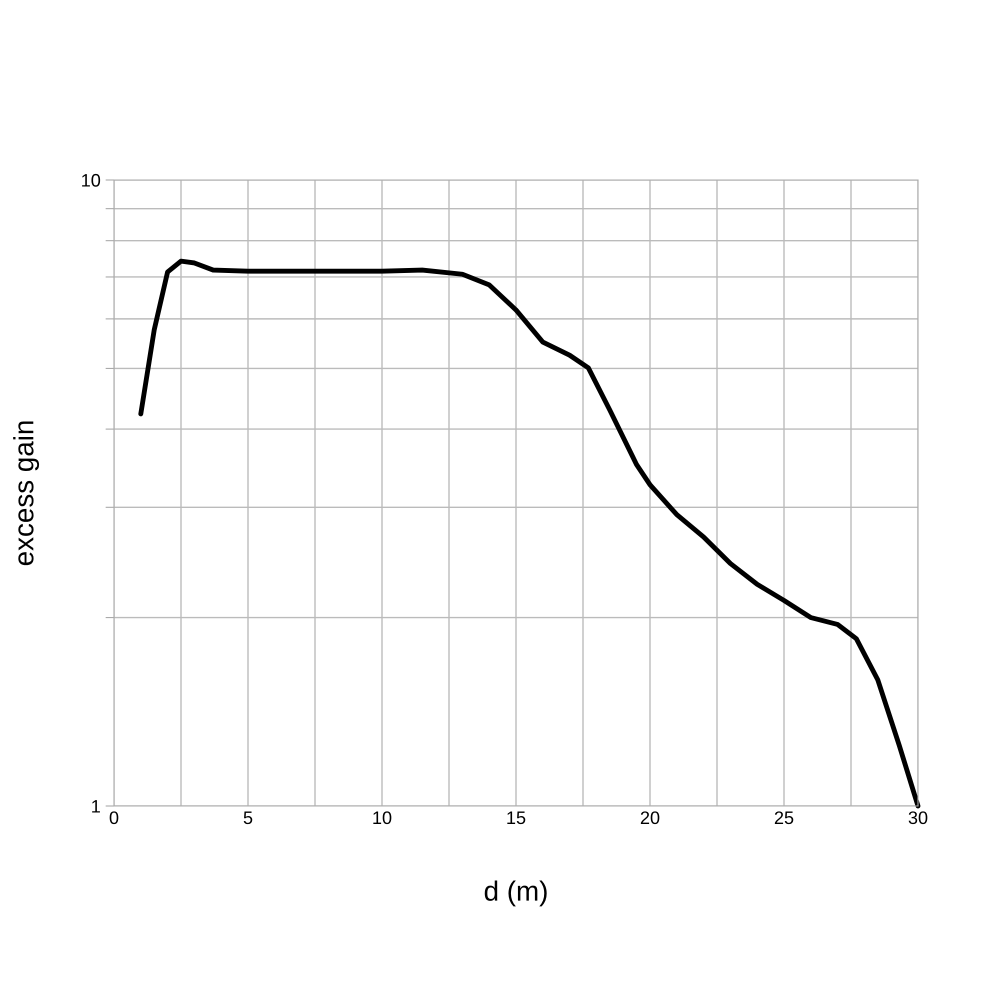 This screenshot has width=1000, height=1000. What do you see at coordinates (96, 806) in the screenshot?
I see `y-tick-label: 1` at bounding box center [96, 806].